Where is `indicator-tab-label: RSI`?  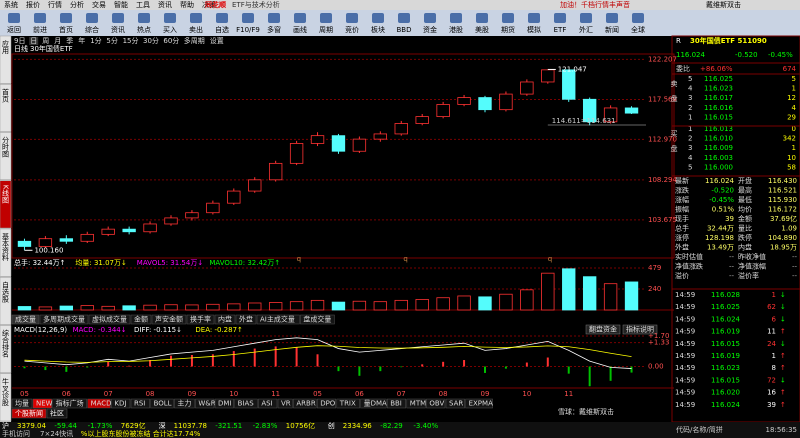 indicator-tab-label: RSI is located at coordinates (139, 404).